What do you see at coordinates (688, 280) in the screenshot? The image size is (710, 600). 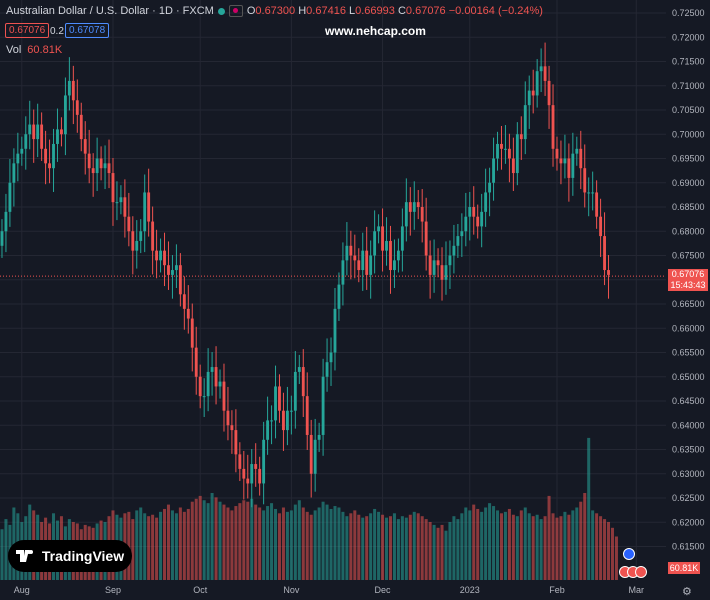 I see `last-price-tag: 0.67076 15:43:43` at bounding box center [688, 280].